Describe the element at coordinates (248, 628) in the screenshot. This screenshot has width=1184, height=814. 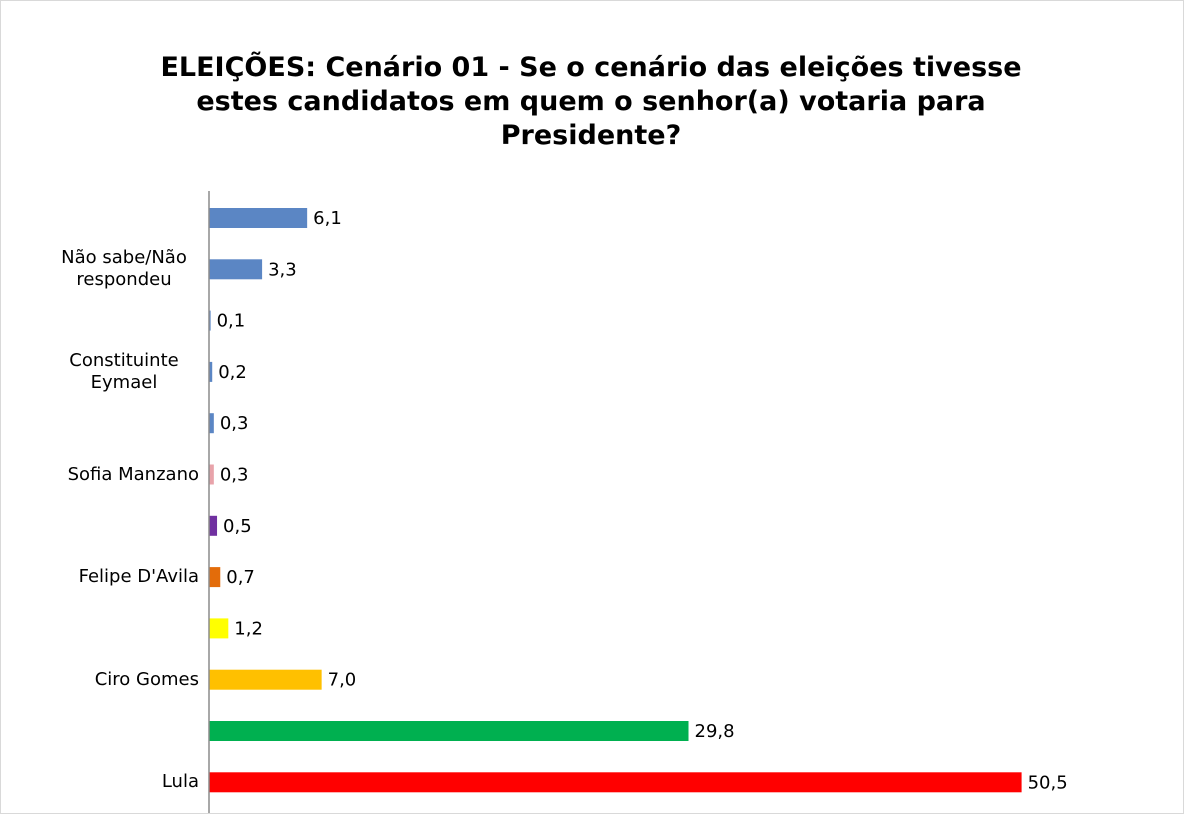
I see `data-label: 1,2` at that location.